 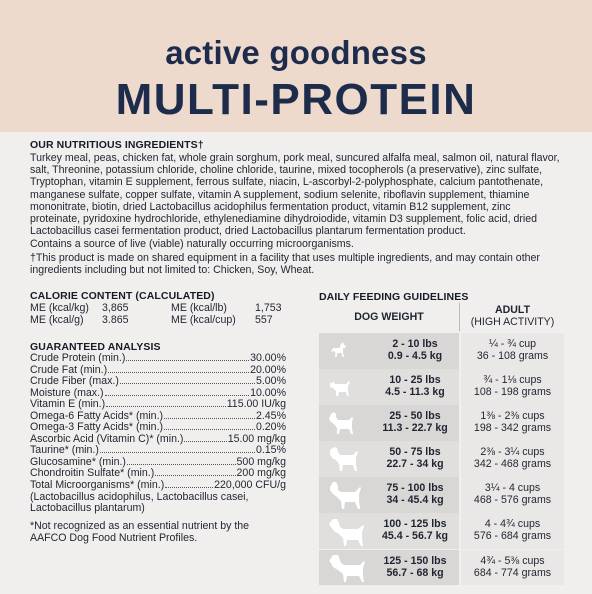 I want to click on giant-dog-icon, so click(x=346, y=533).